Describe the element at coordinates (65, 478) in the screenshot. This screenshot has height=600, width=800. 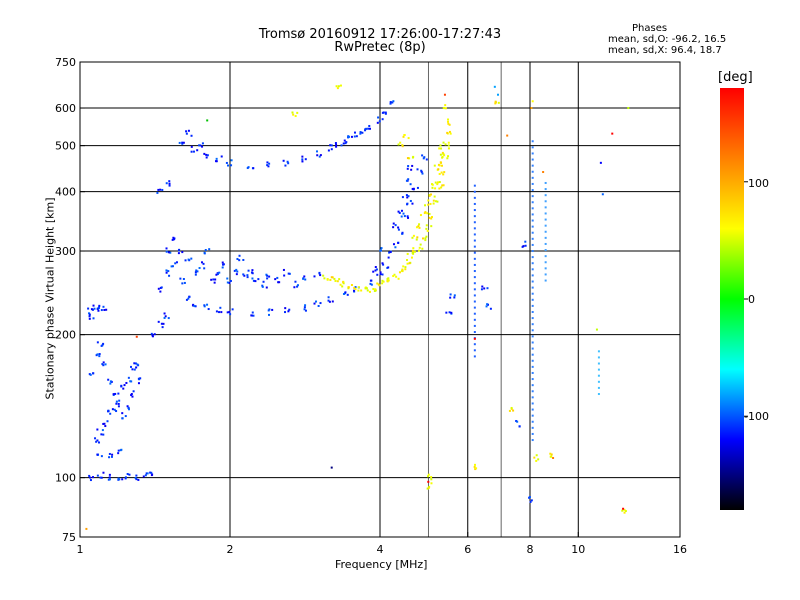
I see `y-tick-label: 100` at that location.